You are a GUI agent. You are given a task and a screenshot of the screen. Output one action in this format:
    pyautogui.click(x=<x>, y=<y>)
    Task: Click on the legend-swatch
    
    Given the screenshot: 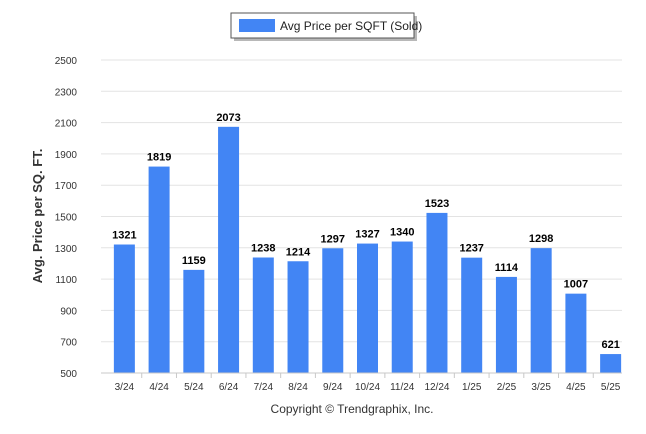 What is the action you would take?
    pyautogui.click(x=257, y=25)
    